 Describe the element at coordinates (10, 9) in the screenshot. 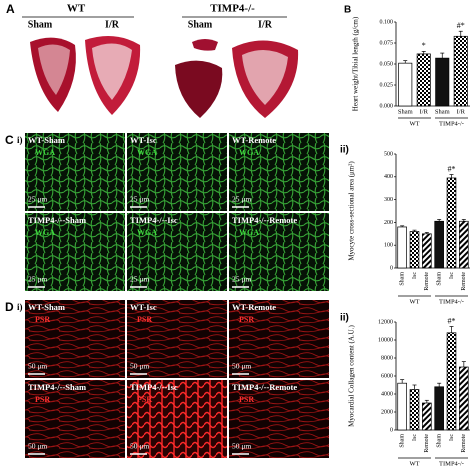

I see `panel-label: A` at that location.